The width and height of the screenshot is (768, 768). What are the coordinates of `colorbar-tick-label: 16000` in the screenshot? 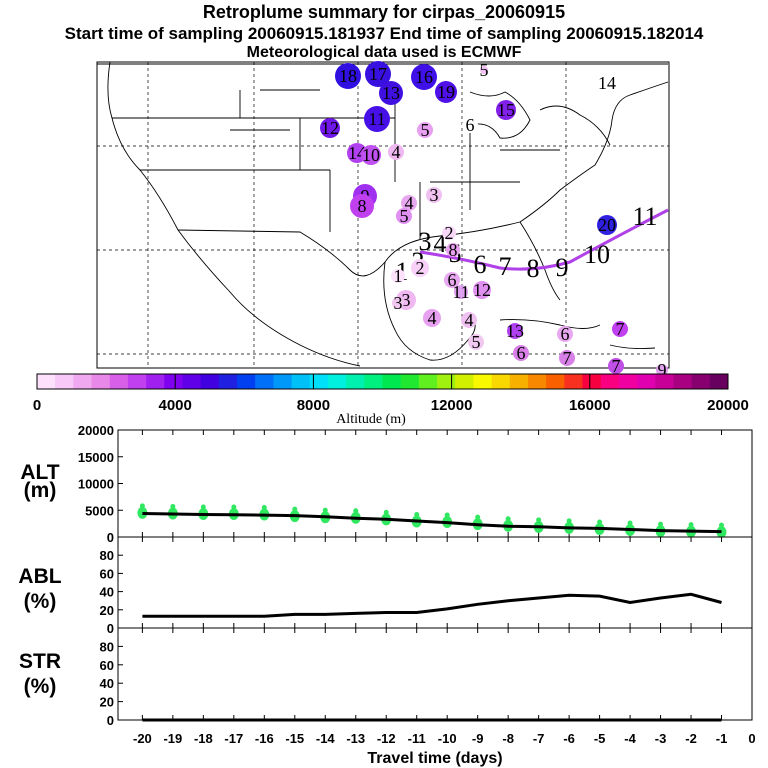 It's located at (590, 405).